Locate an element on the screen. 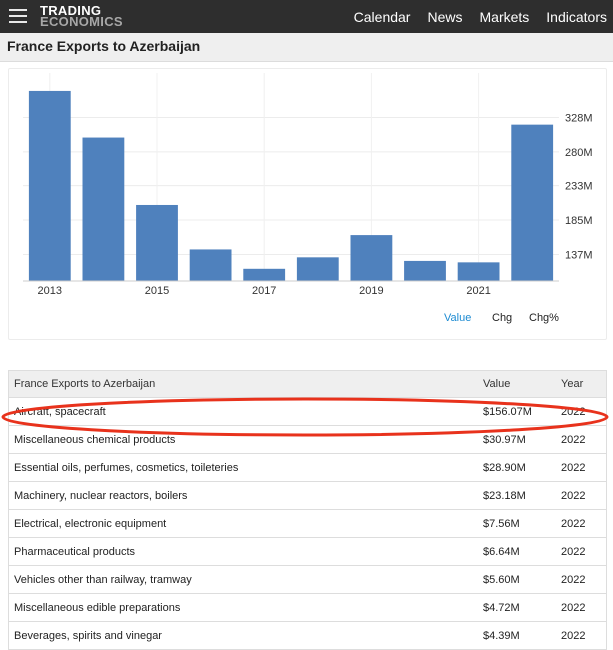  y-tick-label: 137M is located at coordinates (579, 255).